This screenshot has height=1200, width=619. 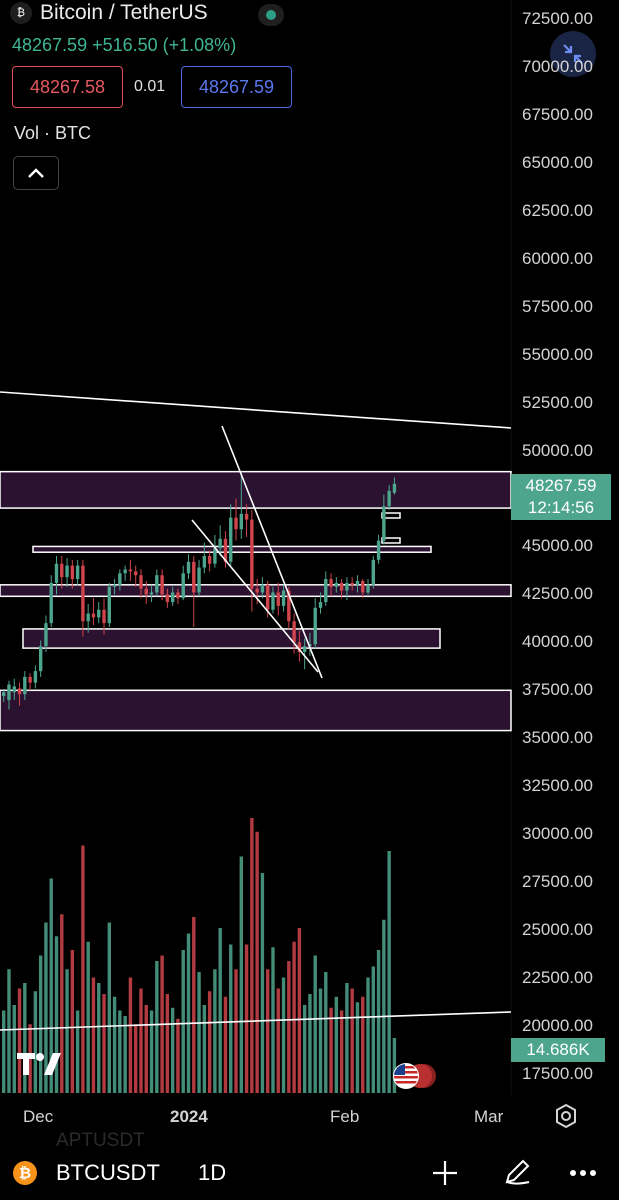 What do you see at coordinates (557, 546) in the screenshot?
I see `price-axis-label: 45000.00` at bounding box center [557, 546].